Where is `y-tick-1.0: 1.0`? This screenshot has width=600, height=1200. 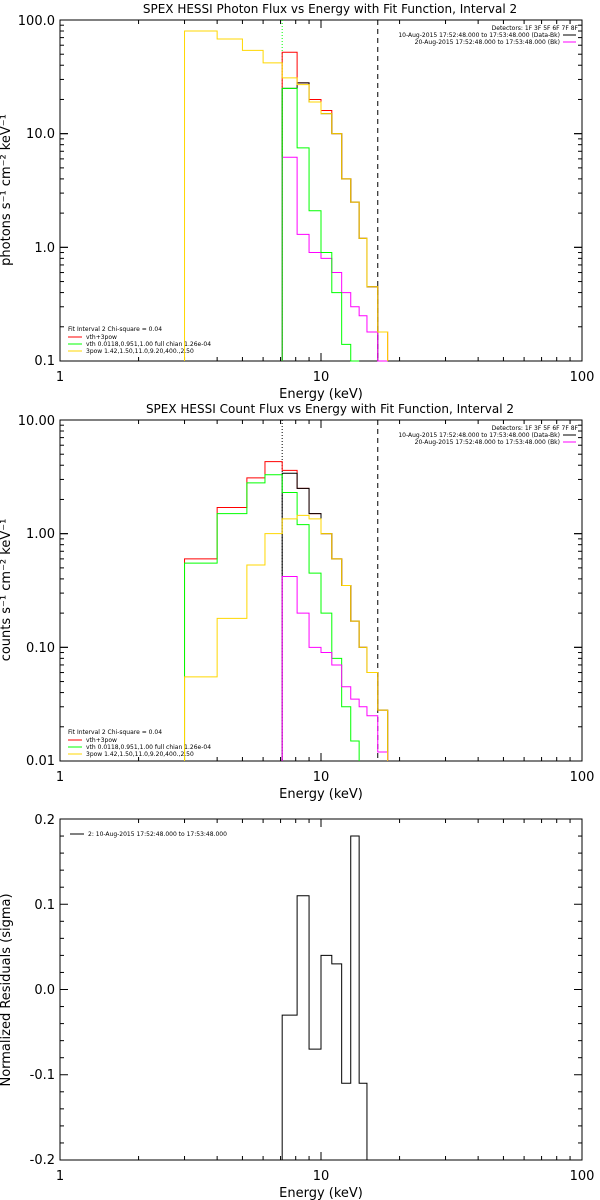
y-tick-1.0: 1.0 is located at coordinates (44, 248).